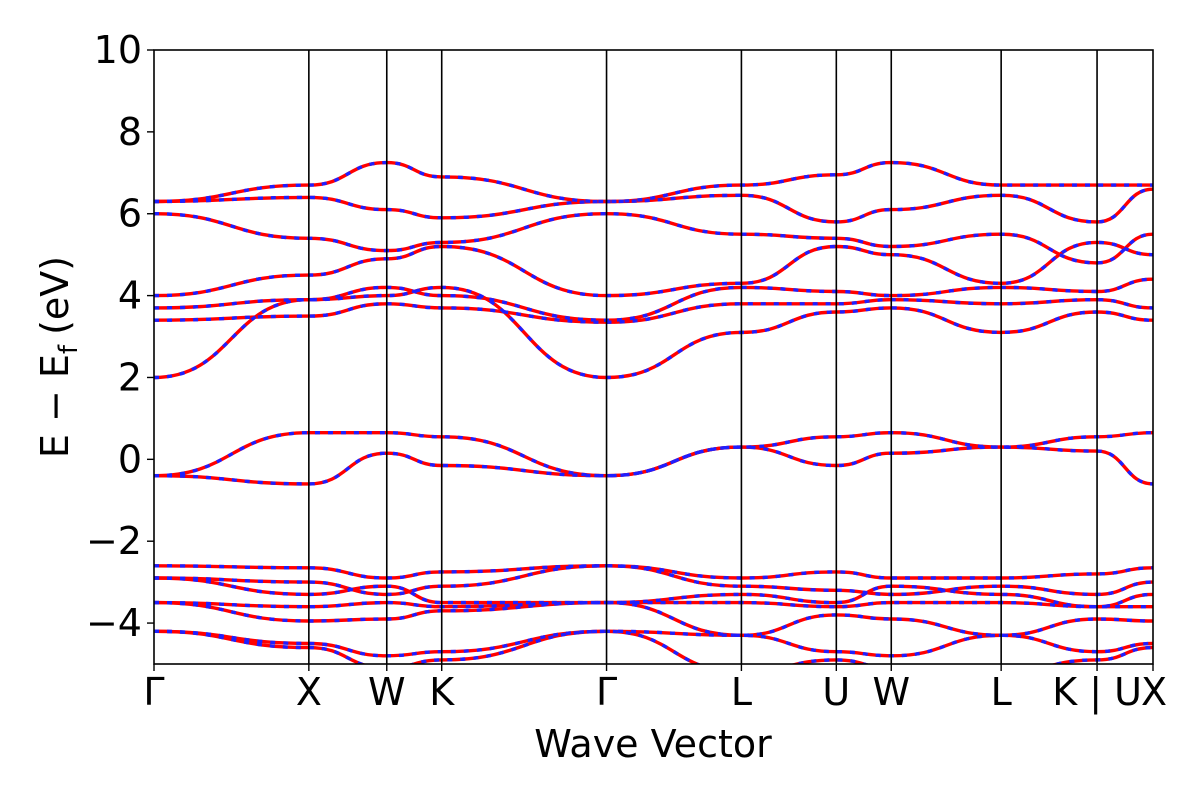  What do you see at coordinates (69, 349) in the screenshot?
I see `y-axis-label-sub: f` at bounding box center [69, 349].